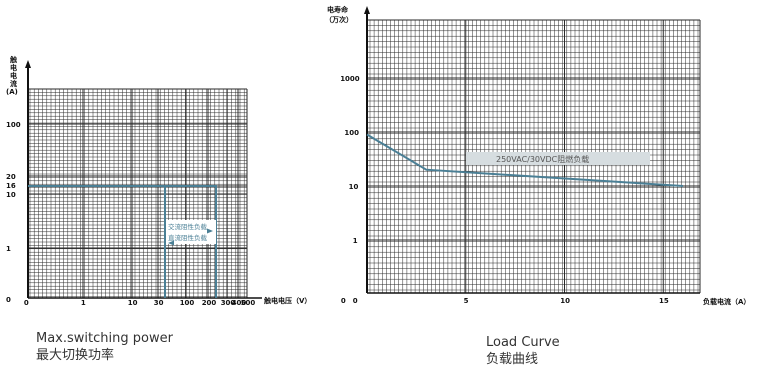  What do you see at coordinates (542, 159) in the screenshot?
I see `series-label: 250VAC/30VDC阻燃负载` at bounding box center [542, 159].